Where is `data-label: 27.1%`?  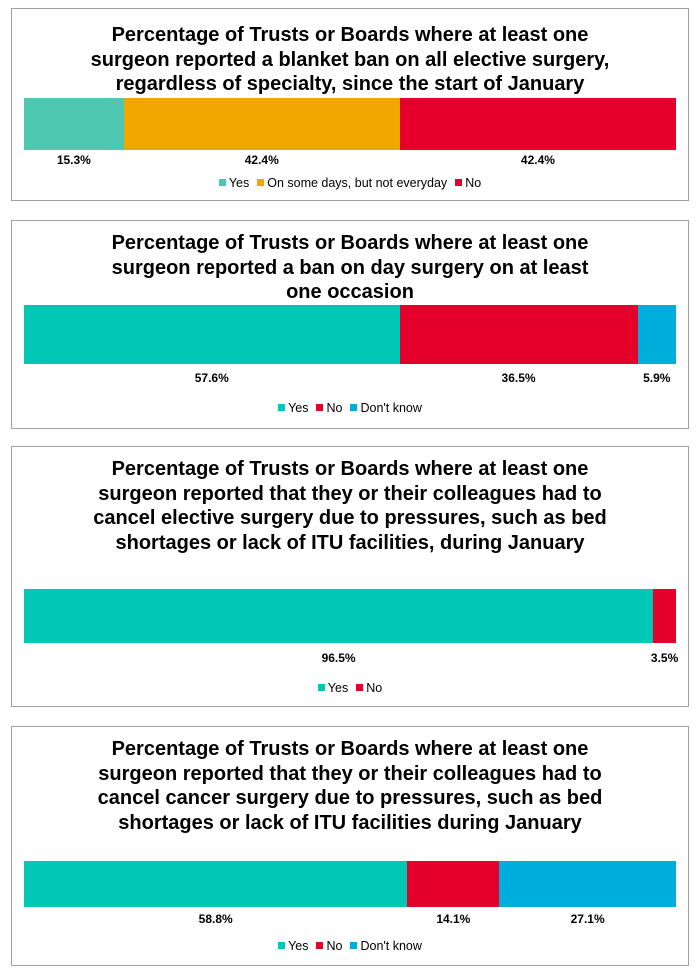
data-label: 27.1% is located at coordinates (587, 919).